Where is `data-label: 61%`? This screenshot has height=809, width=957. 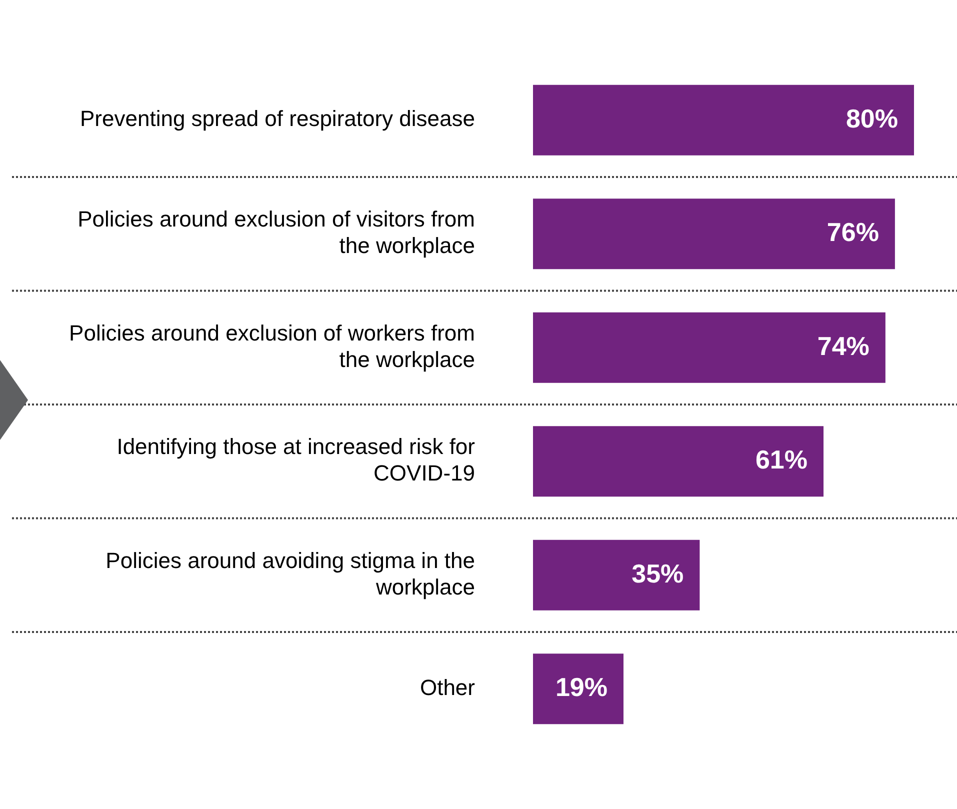 data-label: 61% is located at coordinates (781, 459).